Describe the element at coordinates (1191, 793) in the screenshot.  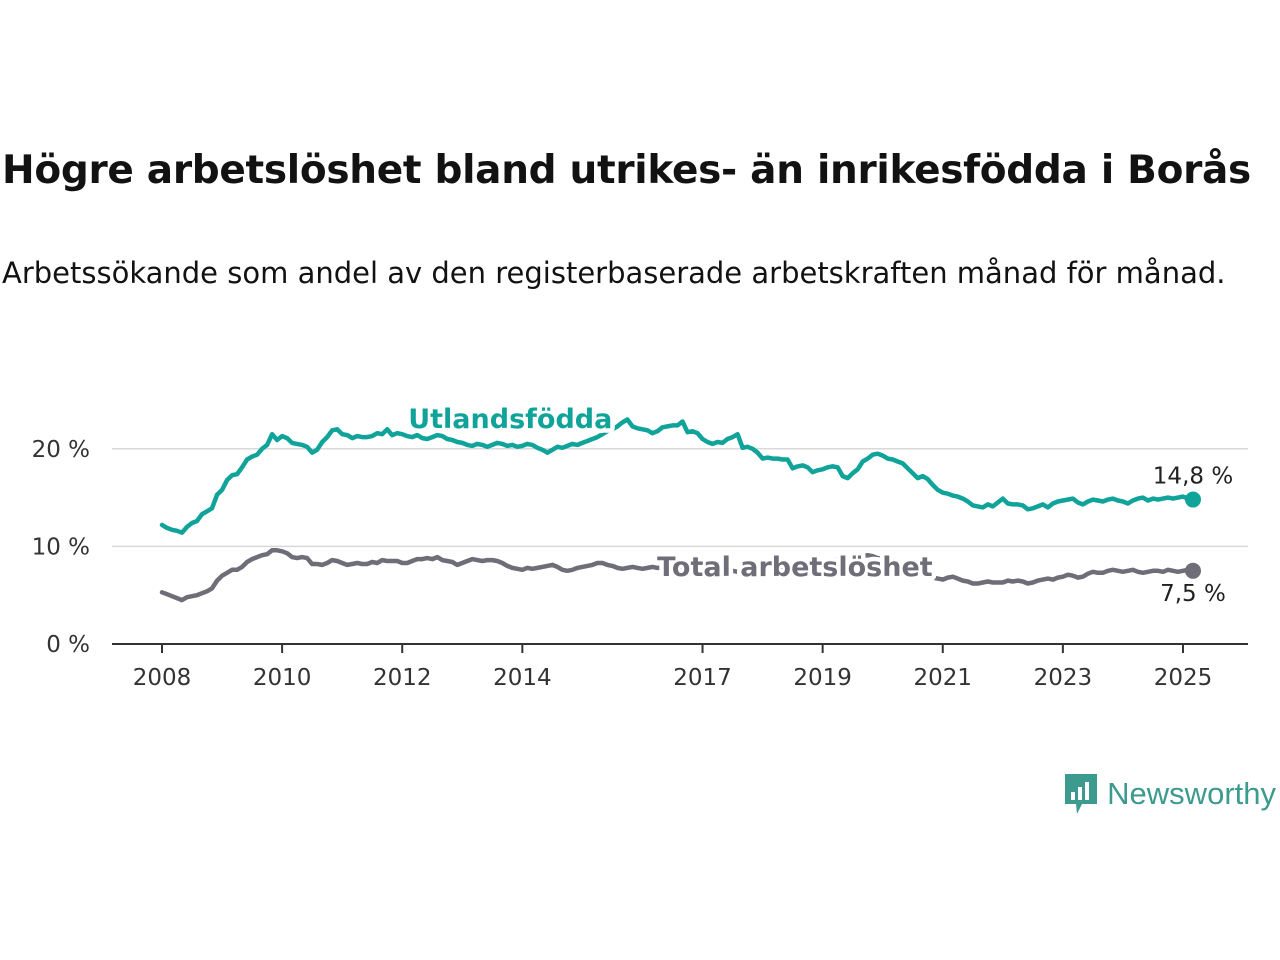
I see `brand-name: Newsworthy` at that location.